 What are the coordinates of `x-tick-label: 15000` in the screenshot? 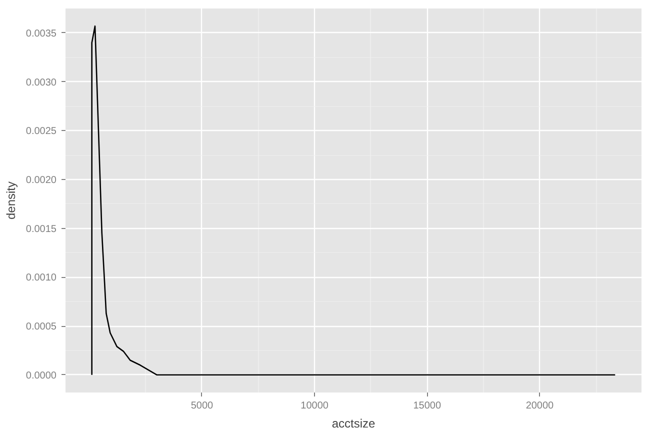 It's located at (427, 406).